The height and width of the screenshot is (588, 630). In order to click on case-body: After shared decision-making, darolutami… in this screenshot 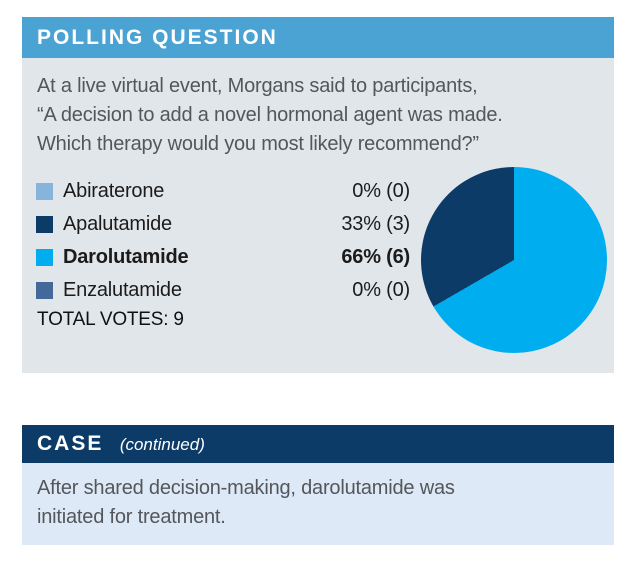, I will do `click(318, 504)`.